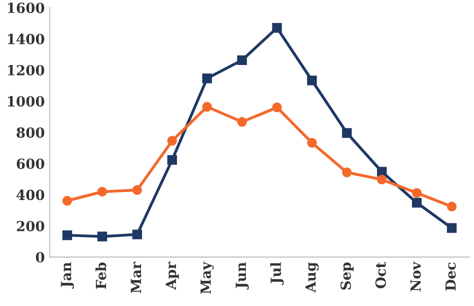  What do you see at coordinates (450, 276) in the screenshot?
I see `x-tick-label: Dec` at bounding box center [450, 276].